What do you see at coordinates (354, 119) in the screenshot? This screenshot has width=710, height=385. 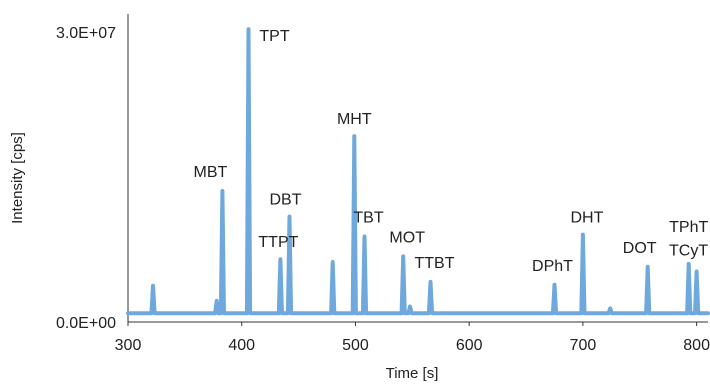 I see `peak-label: MHT` at bounding box center [354, 119].